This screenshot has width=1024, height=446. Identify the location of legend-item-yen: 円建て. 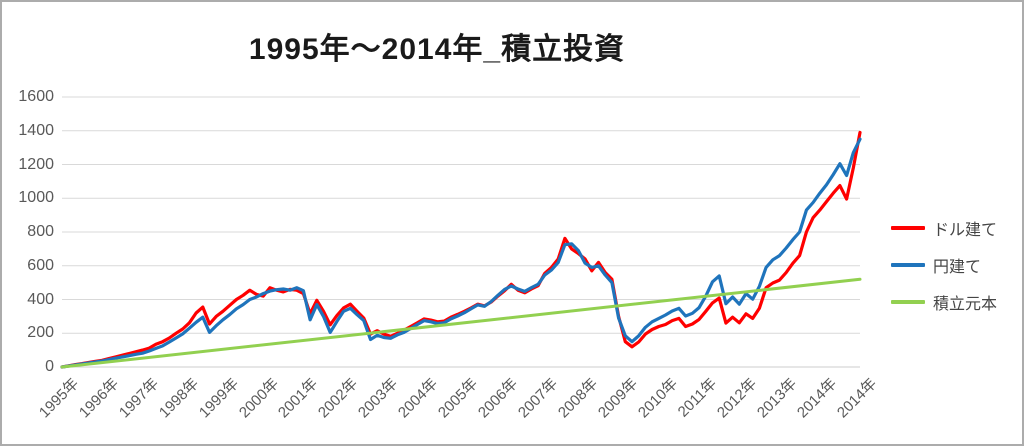
(944, 265).